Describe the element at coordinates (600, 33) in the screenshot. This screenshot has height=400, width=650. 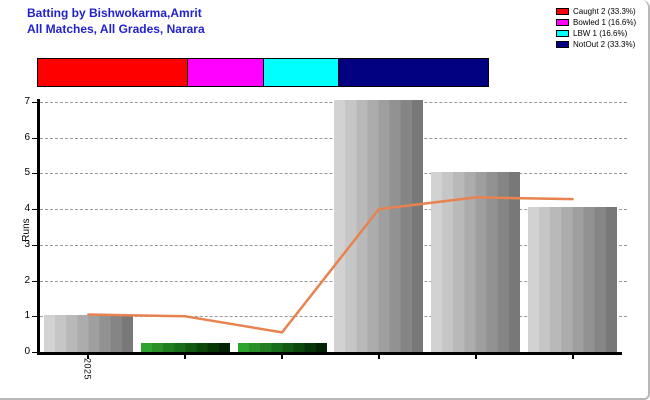
I see `legend-label: LBW 1 (16.6%)` at that location.